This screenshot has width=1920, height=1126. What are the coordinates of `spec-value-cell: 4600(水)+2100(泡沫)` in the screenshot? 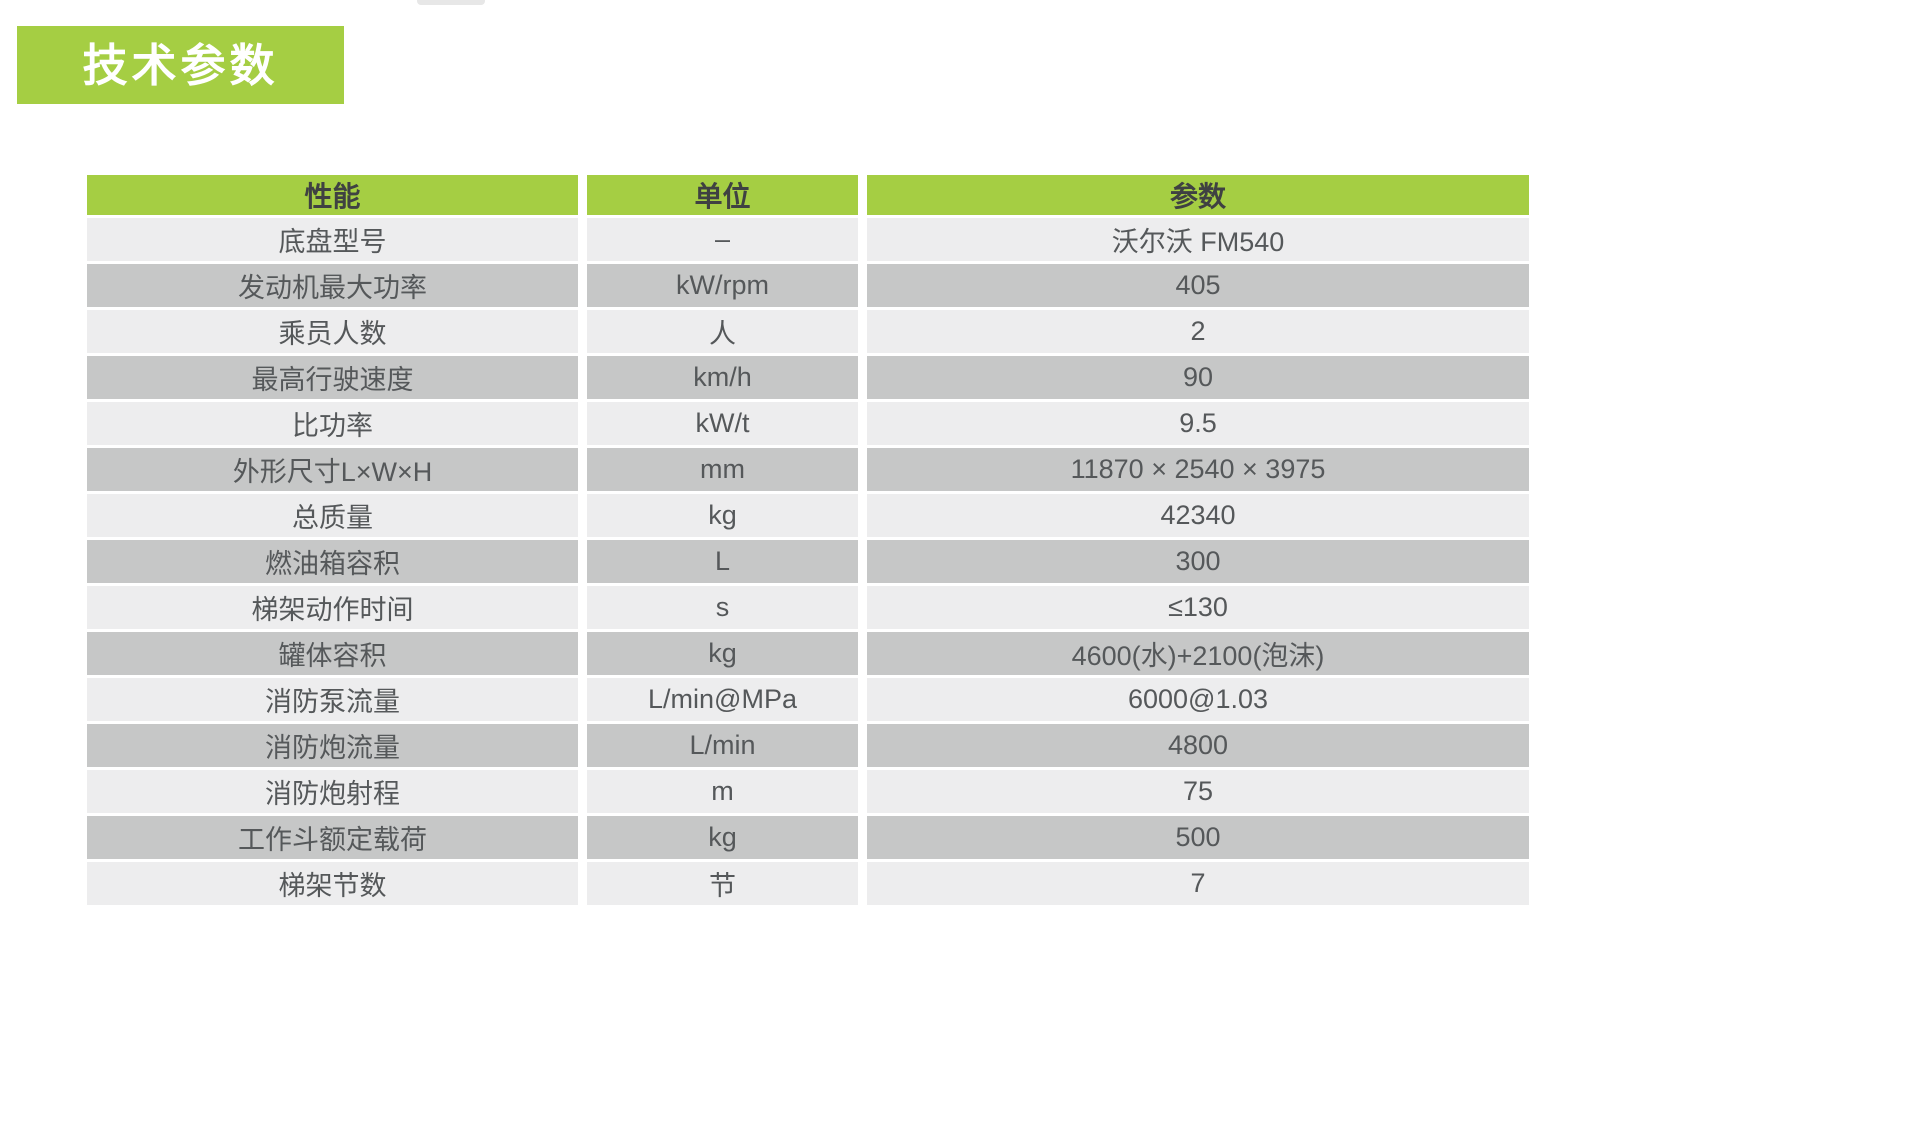 It's located at (1198, 653).